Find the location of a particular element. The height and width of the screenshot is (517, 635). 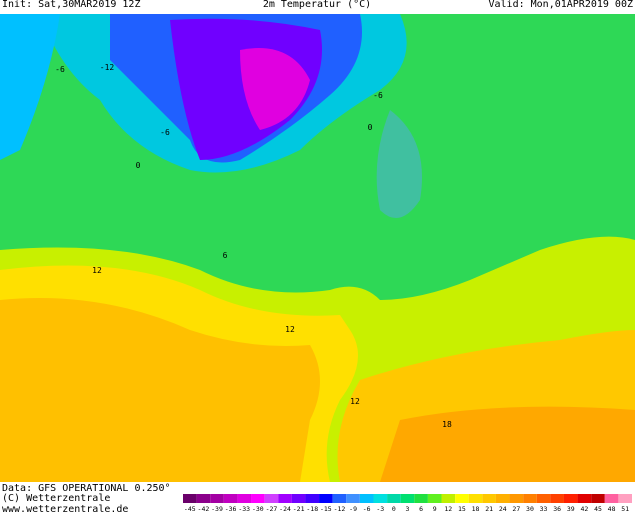

colorbar-label: 48 is located at coordinates (612, 509).